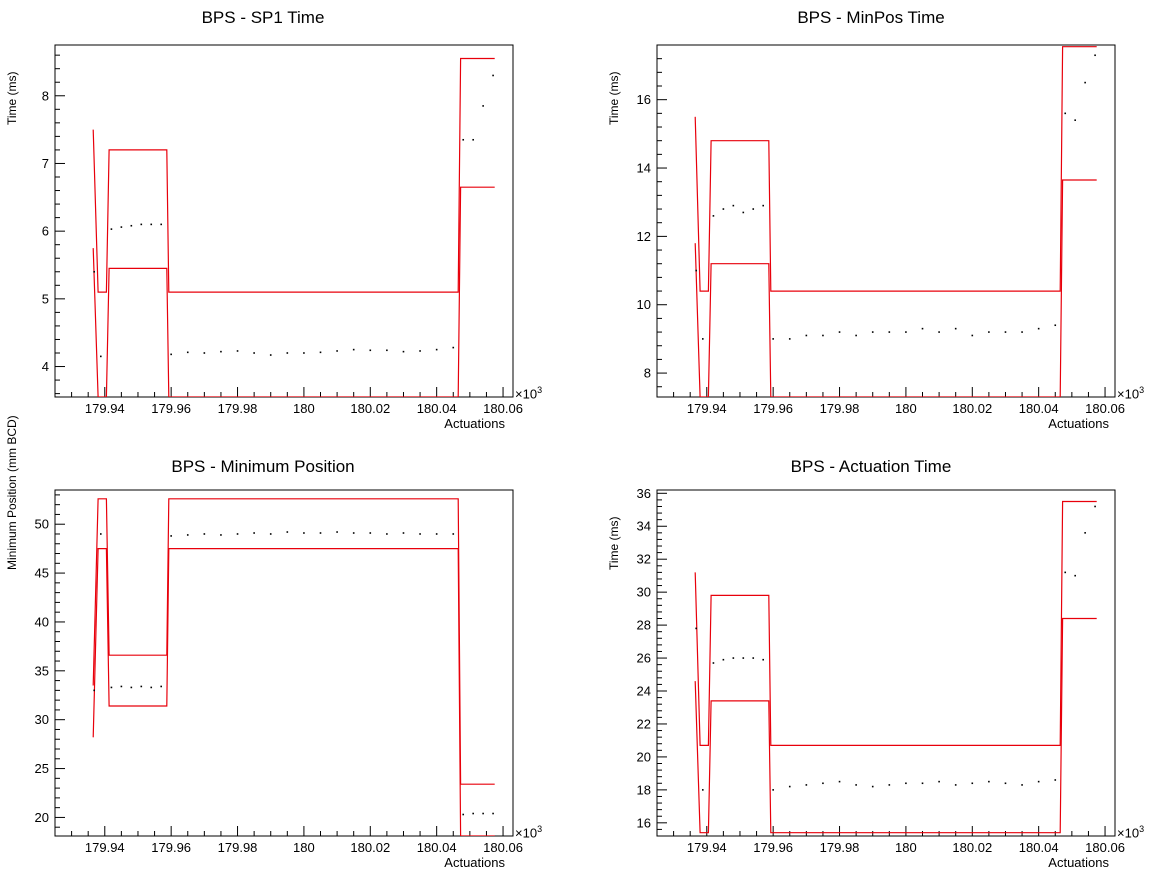 The height and width of the screenshot is (879, 1151). Describe the element at coordinates (773, 408) in the screenshot. I see `x-tick-label: 179.96` at that location.